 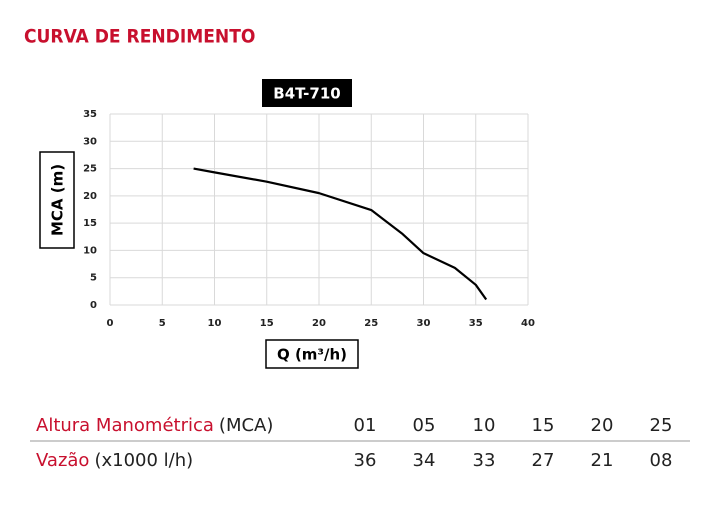 I want to click on y-axis-label: MCA (m), so click(x=58, y=200).